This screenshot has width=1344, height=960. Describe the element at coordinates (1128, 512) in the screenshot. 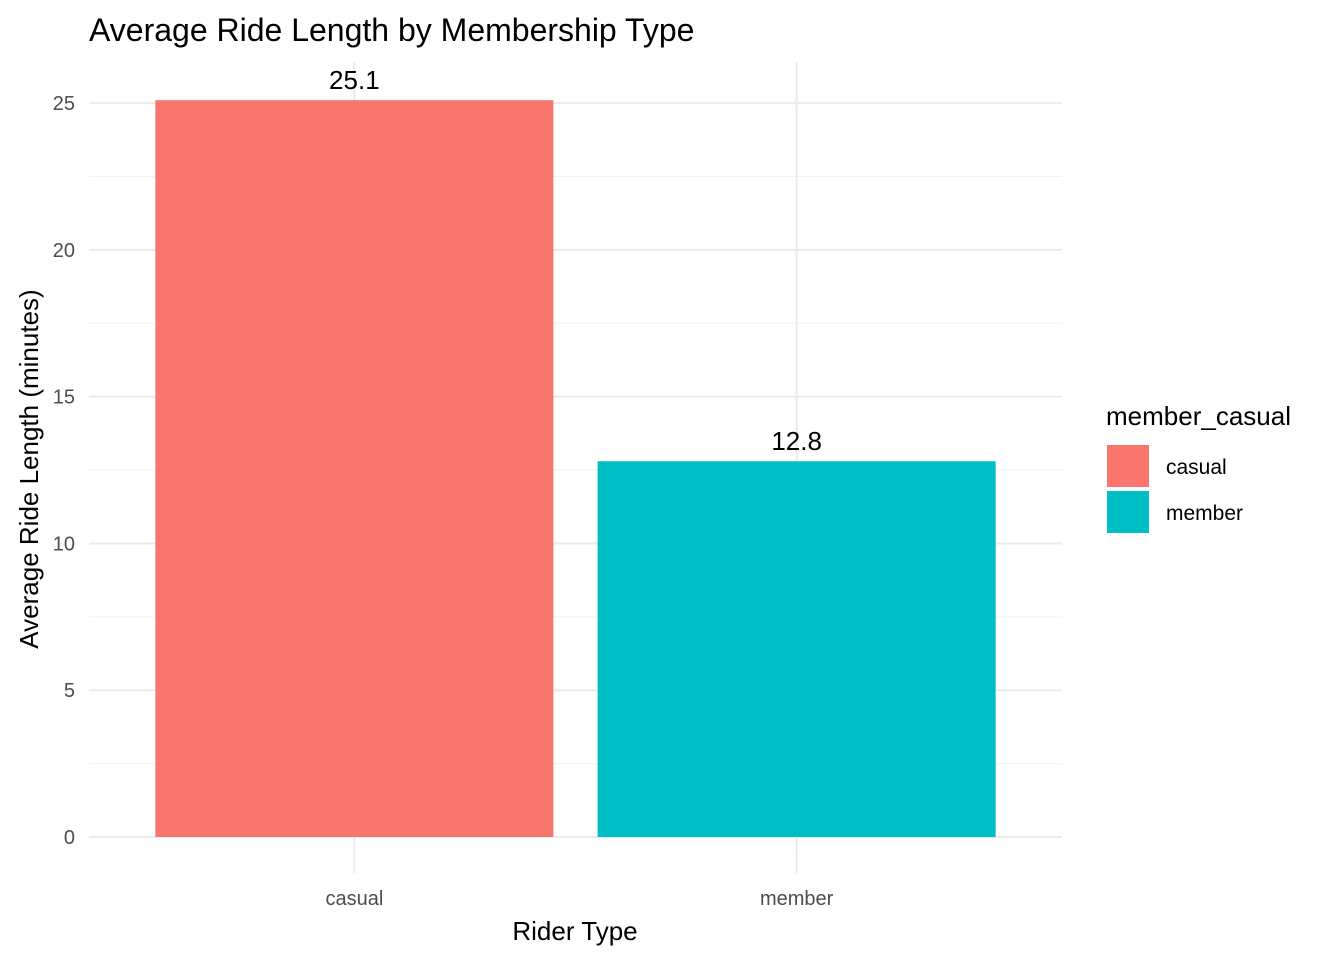

I see `legend-key-member` at that location.